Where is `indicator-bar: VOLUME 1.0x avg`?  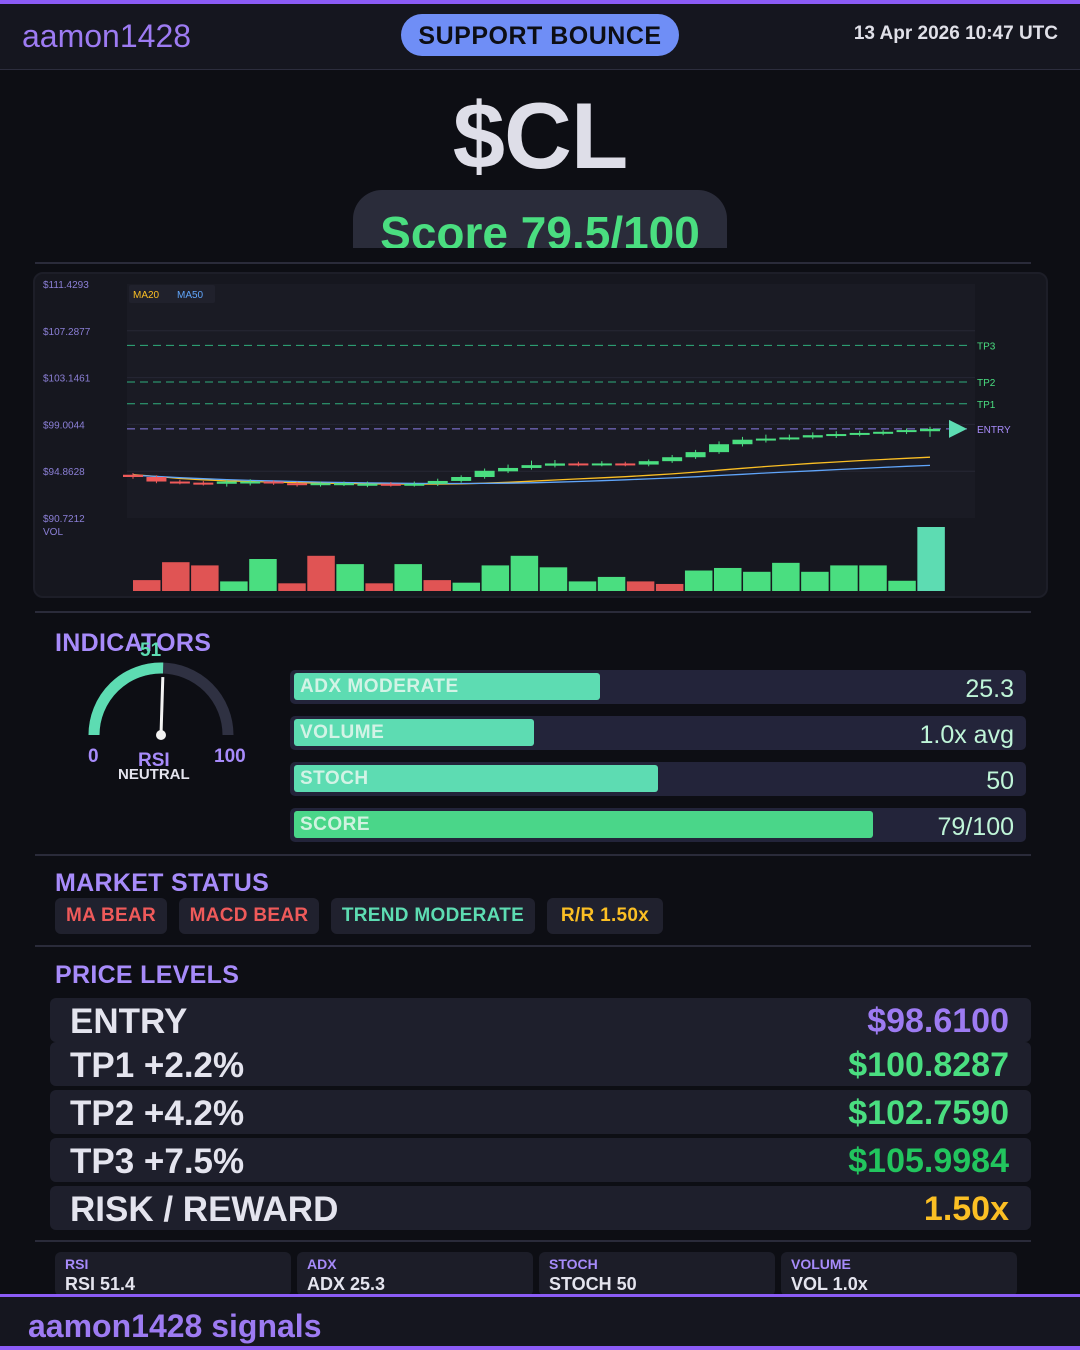 indicator-bar: VOLUME 1.0x avg is located at coordinates (658, 733).